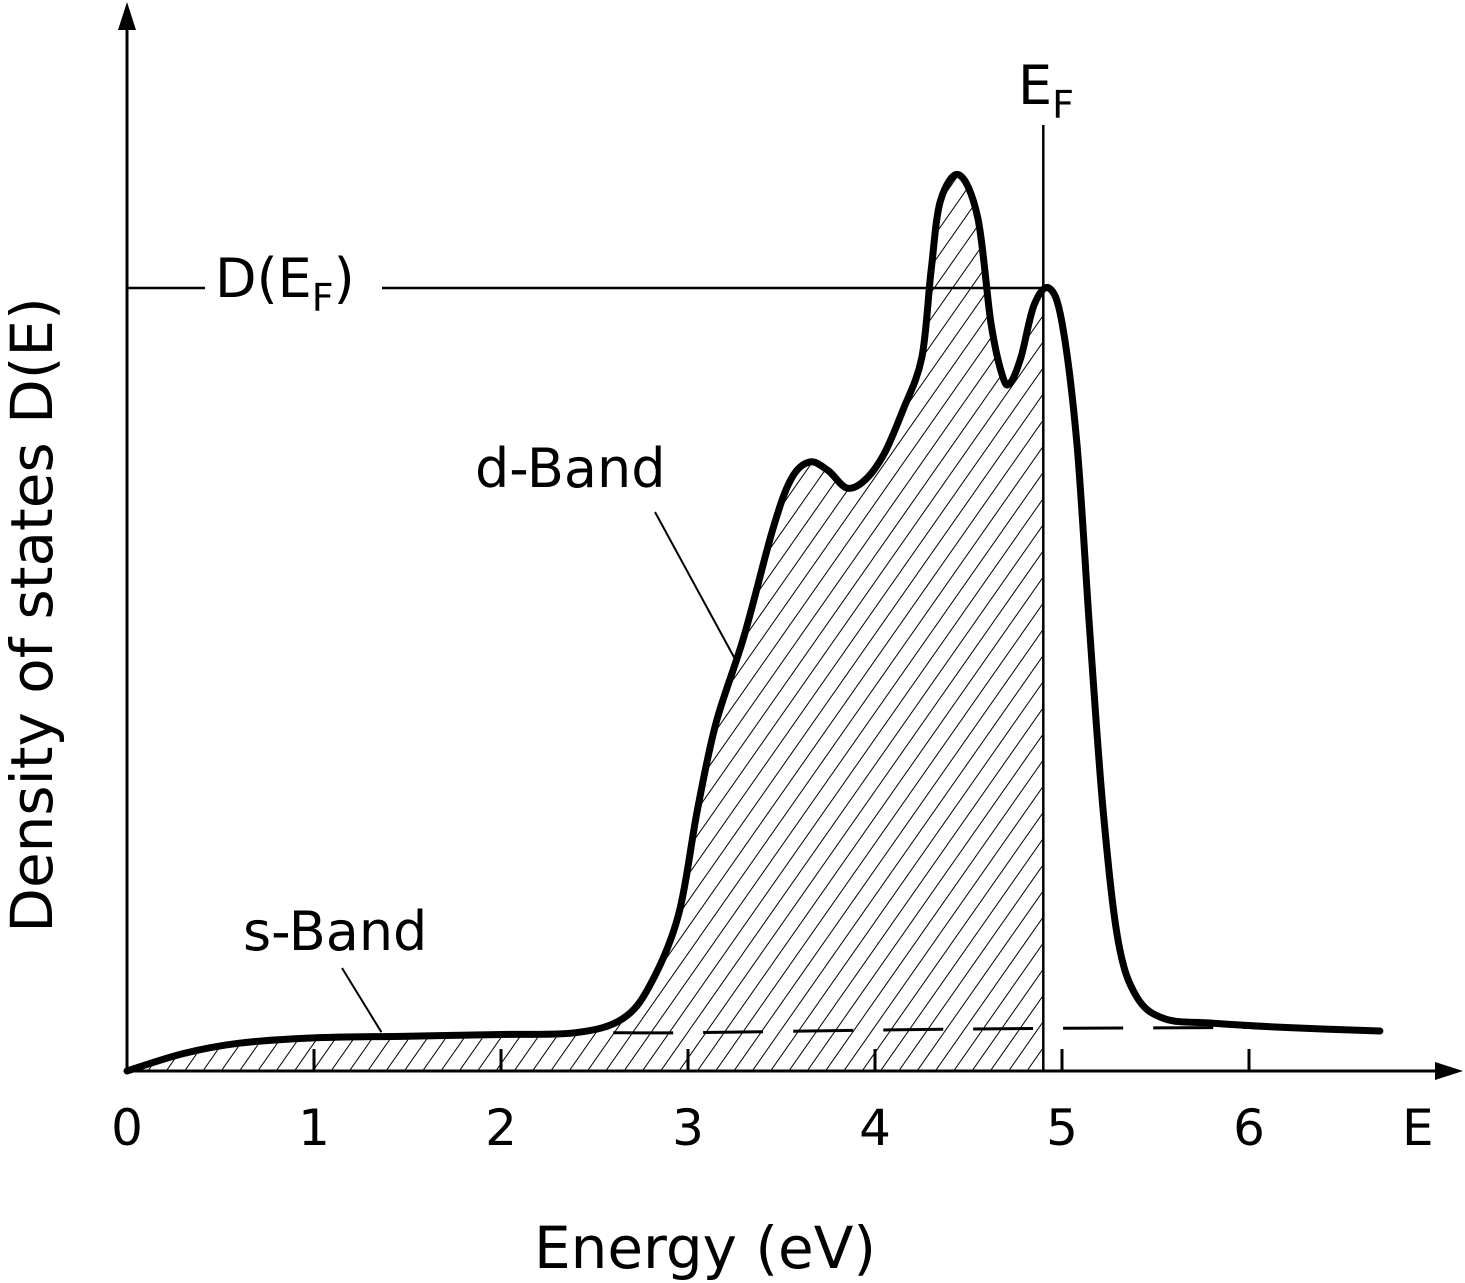  What do you see at coordinates (314, 1128) in the screenshot?
I see `x-tick-label-1: 1` at bounding box center [314, 1128].